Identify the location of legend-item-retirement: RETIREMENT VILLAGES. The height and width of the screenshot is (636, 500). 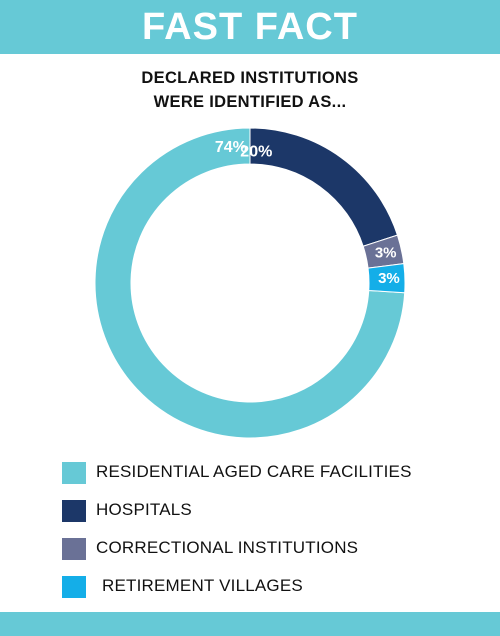
(272, 591).